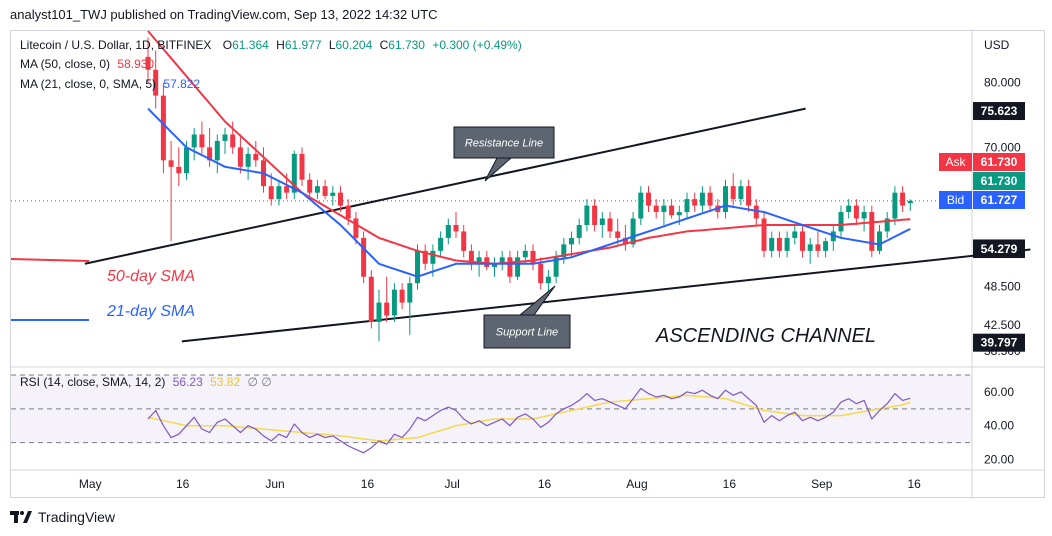 Image resolution: width=1052 pixels, height=536 pixels. I want to click on support-callout-pointer, so click(537, 300).